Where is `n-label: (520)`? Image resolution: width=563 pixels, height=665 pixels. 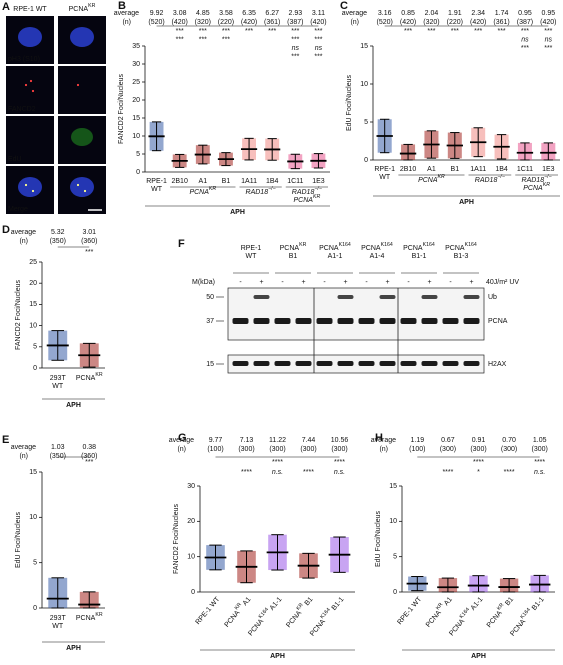 n-label: (520) is located at coordinates (156, 22).